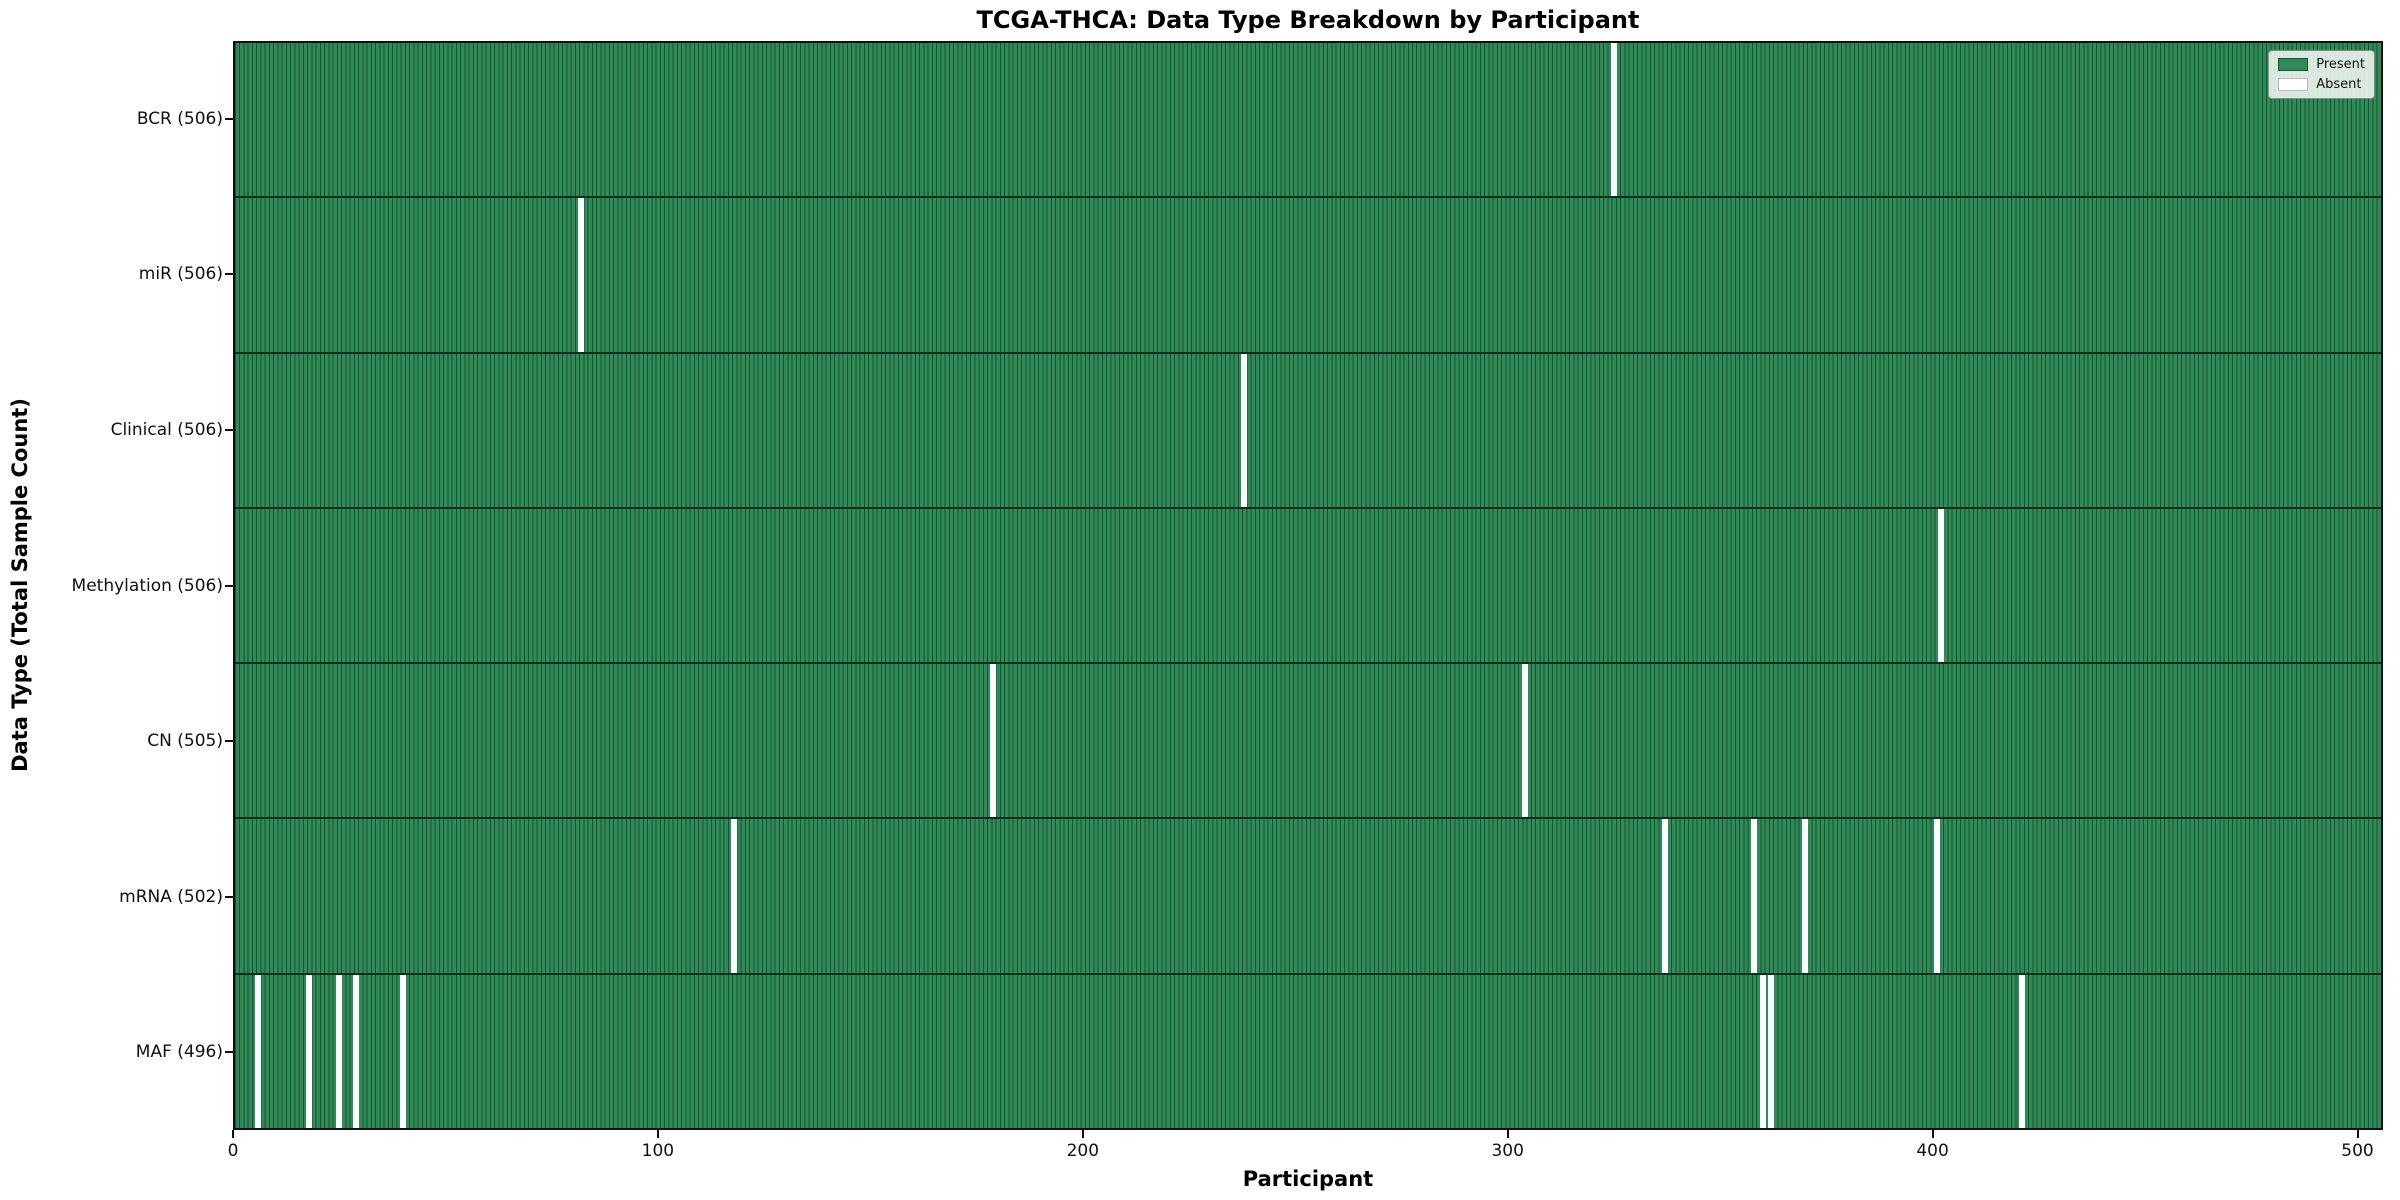  I want to click on absent-swatch-icon, so click(2293, 84).